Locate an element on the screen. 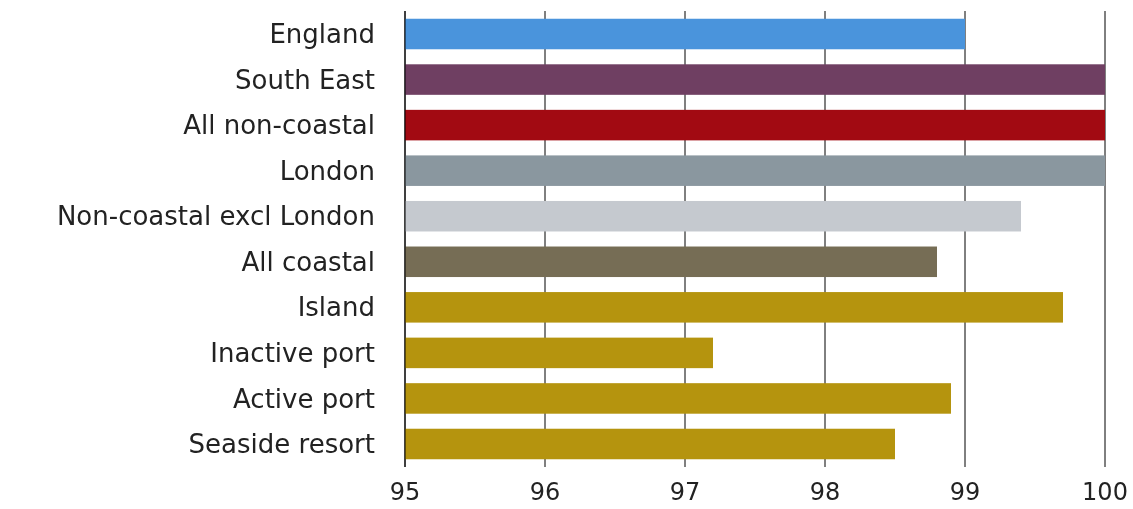 This screenshot has height=509, width=1133. x-tick-label: 100 is located at coordinates (1105, 492).